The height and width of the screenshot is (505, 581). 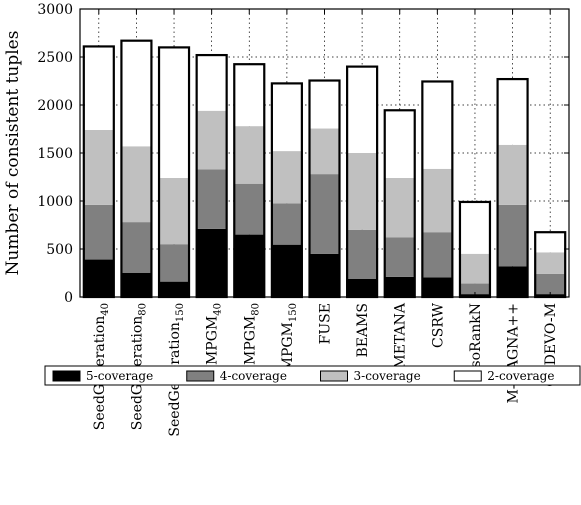 I want to click on legend: 5-coverage 4-coverage 3-coverage 2-coverage, so click(x=312, y=375).